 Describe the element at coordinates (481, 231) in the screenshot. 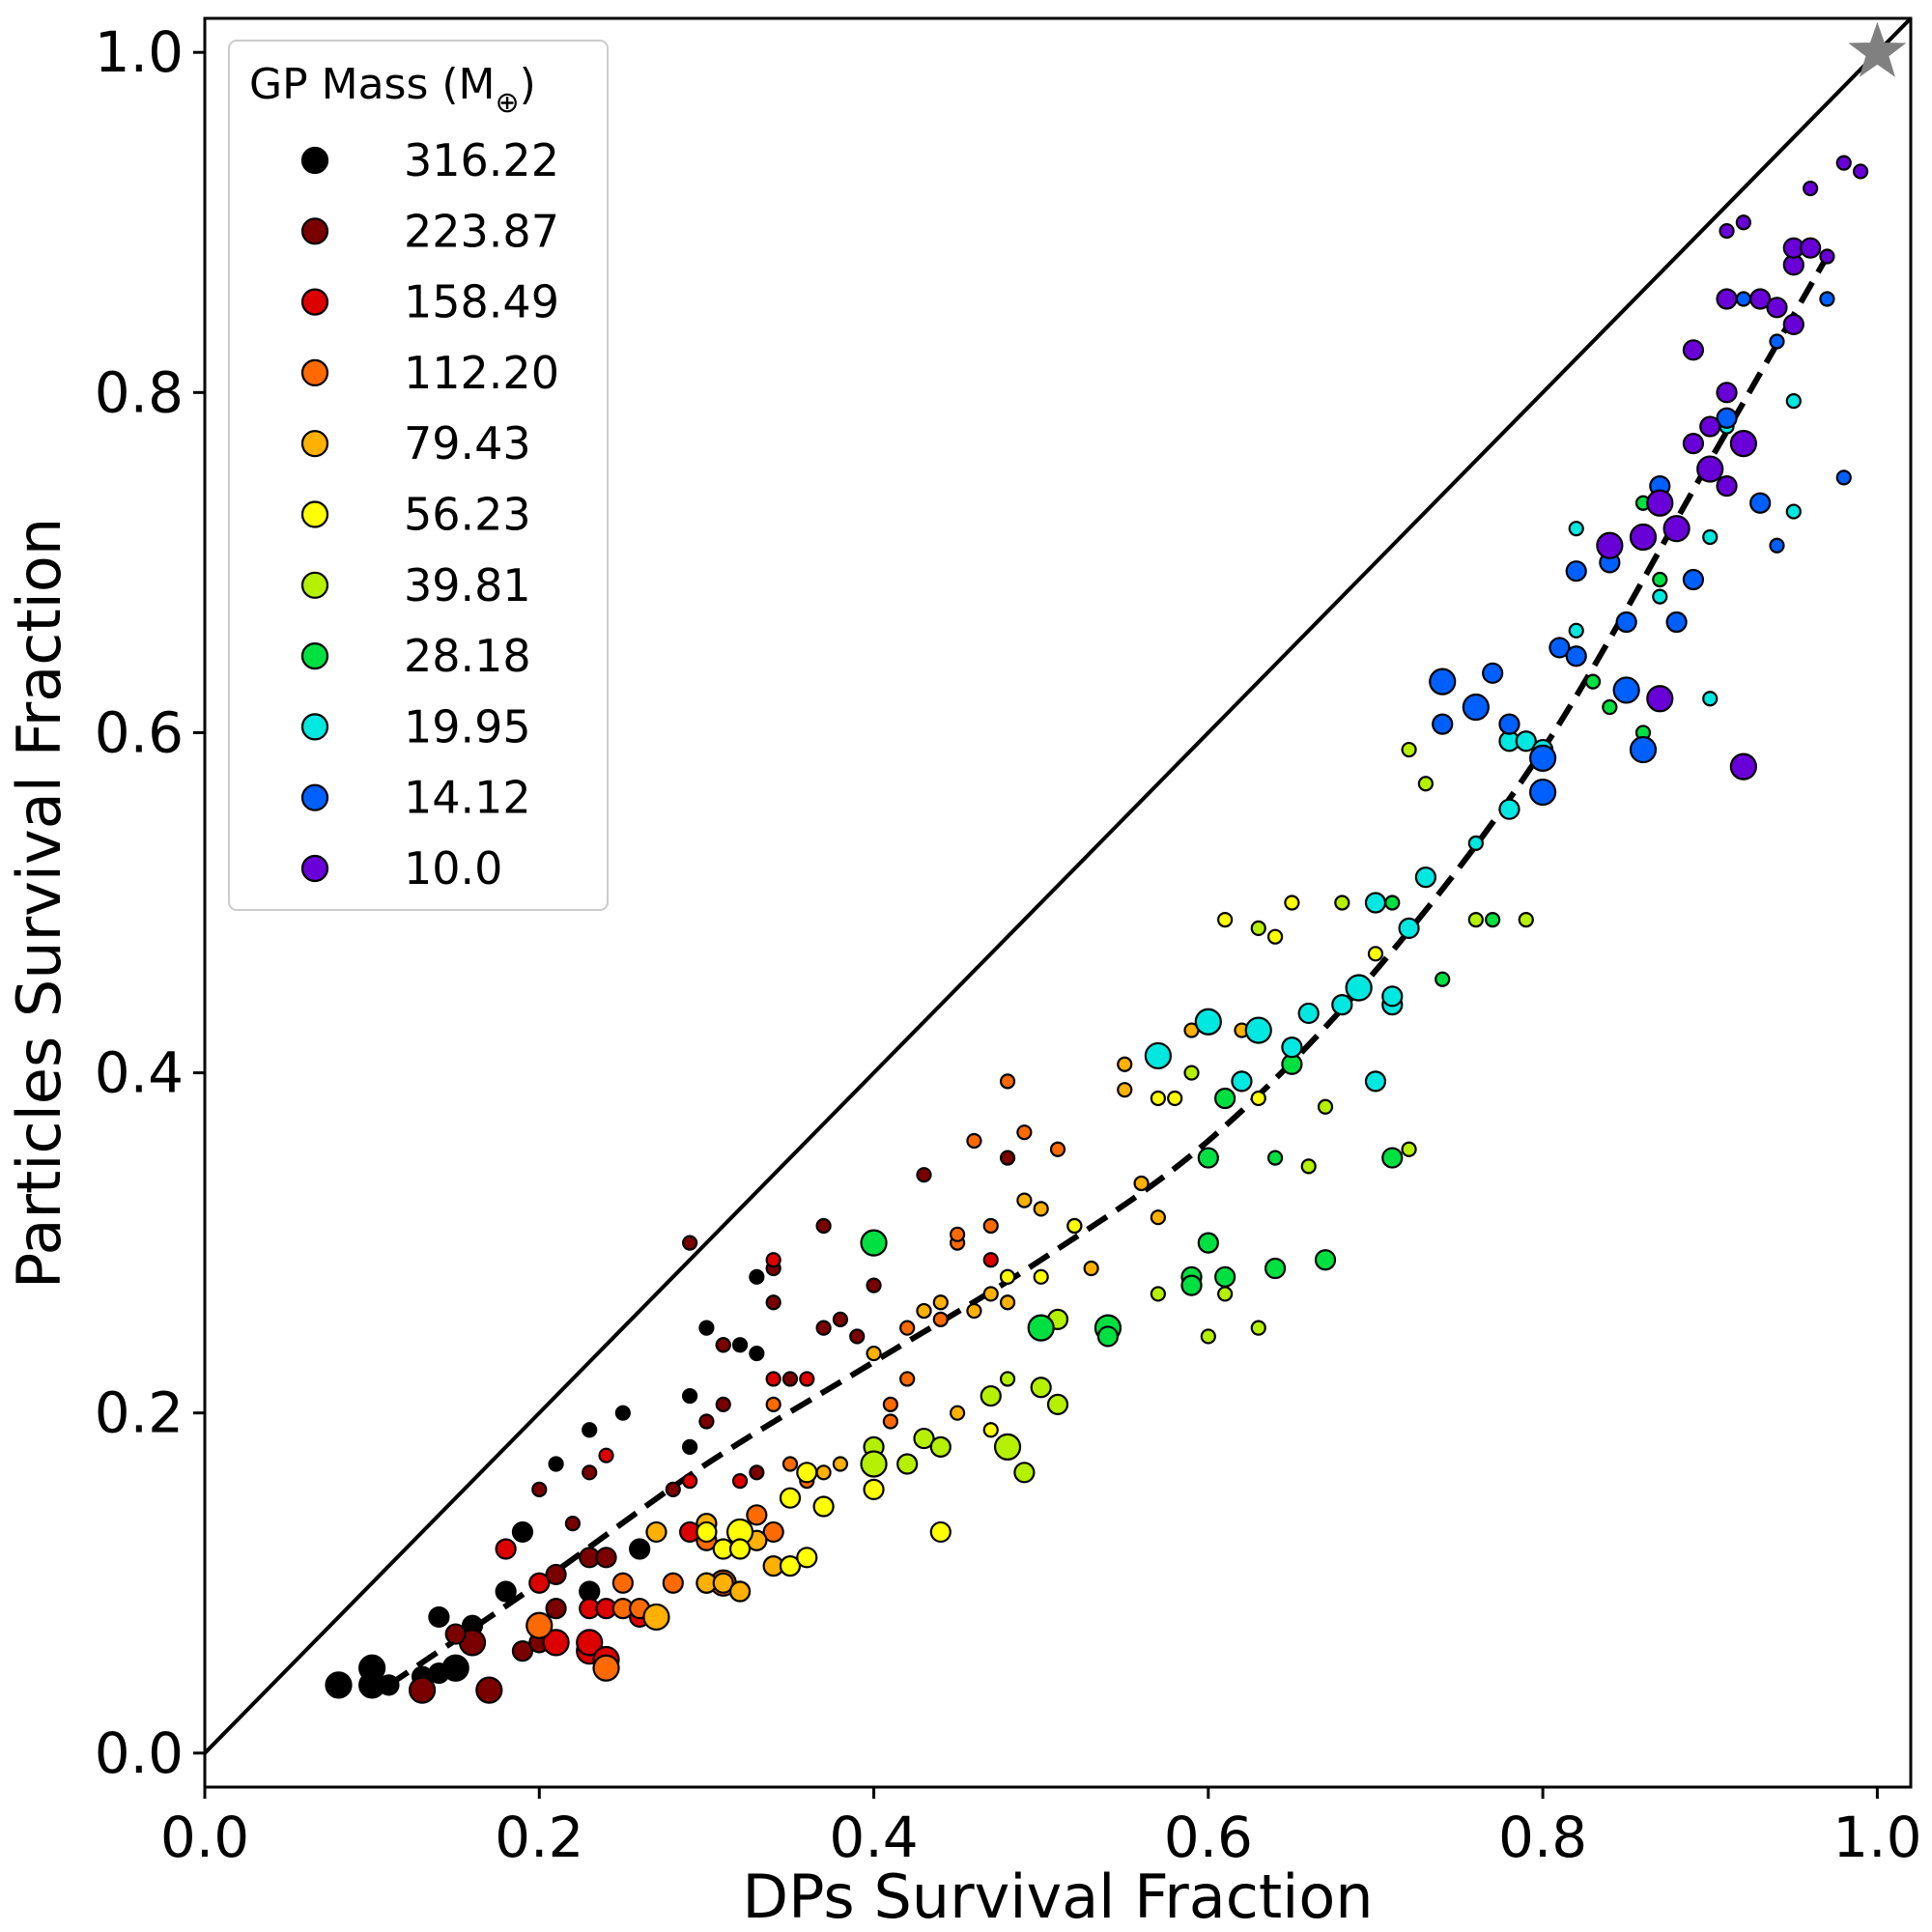

I see `legend-label: 223.87` at that location.